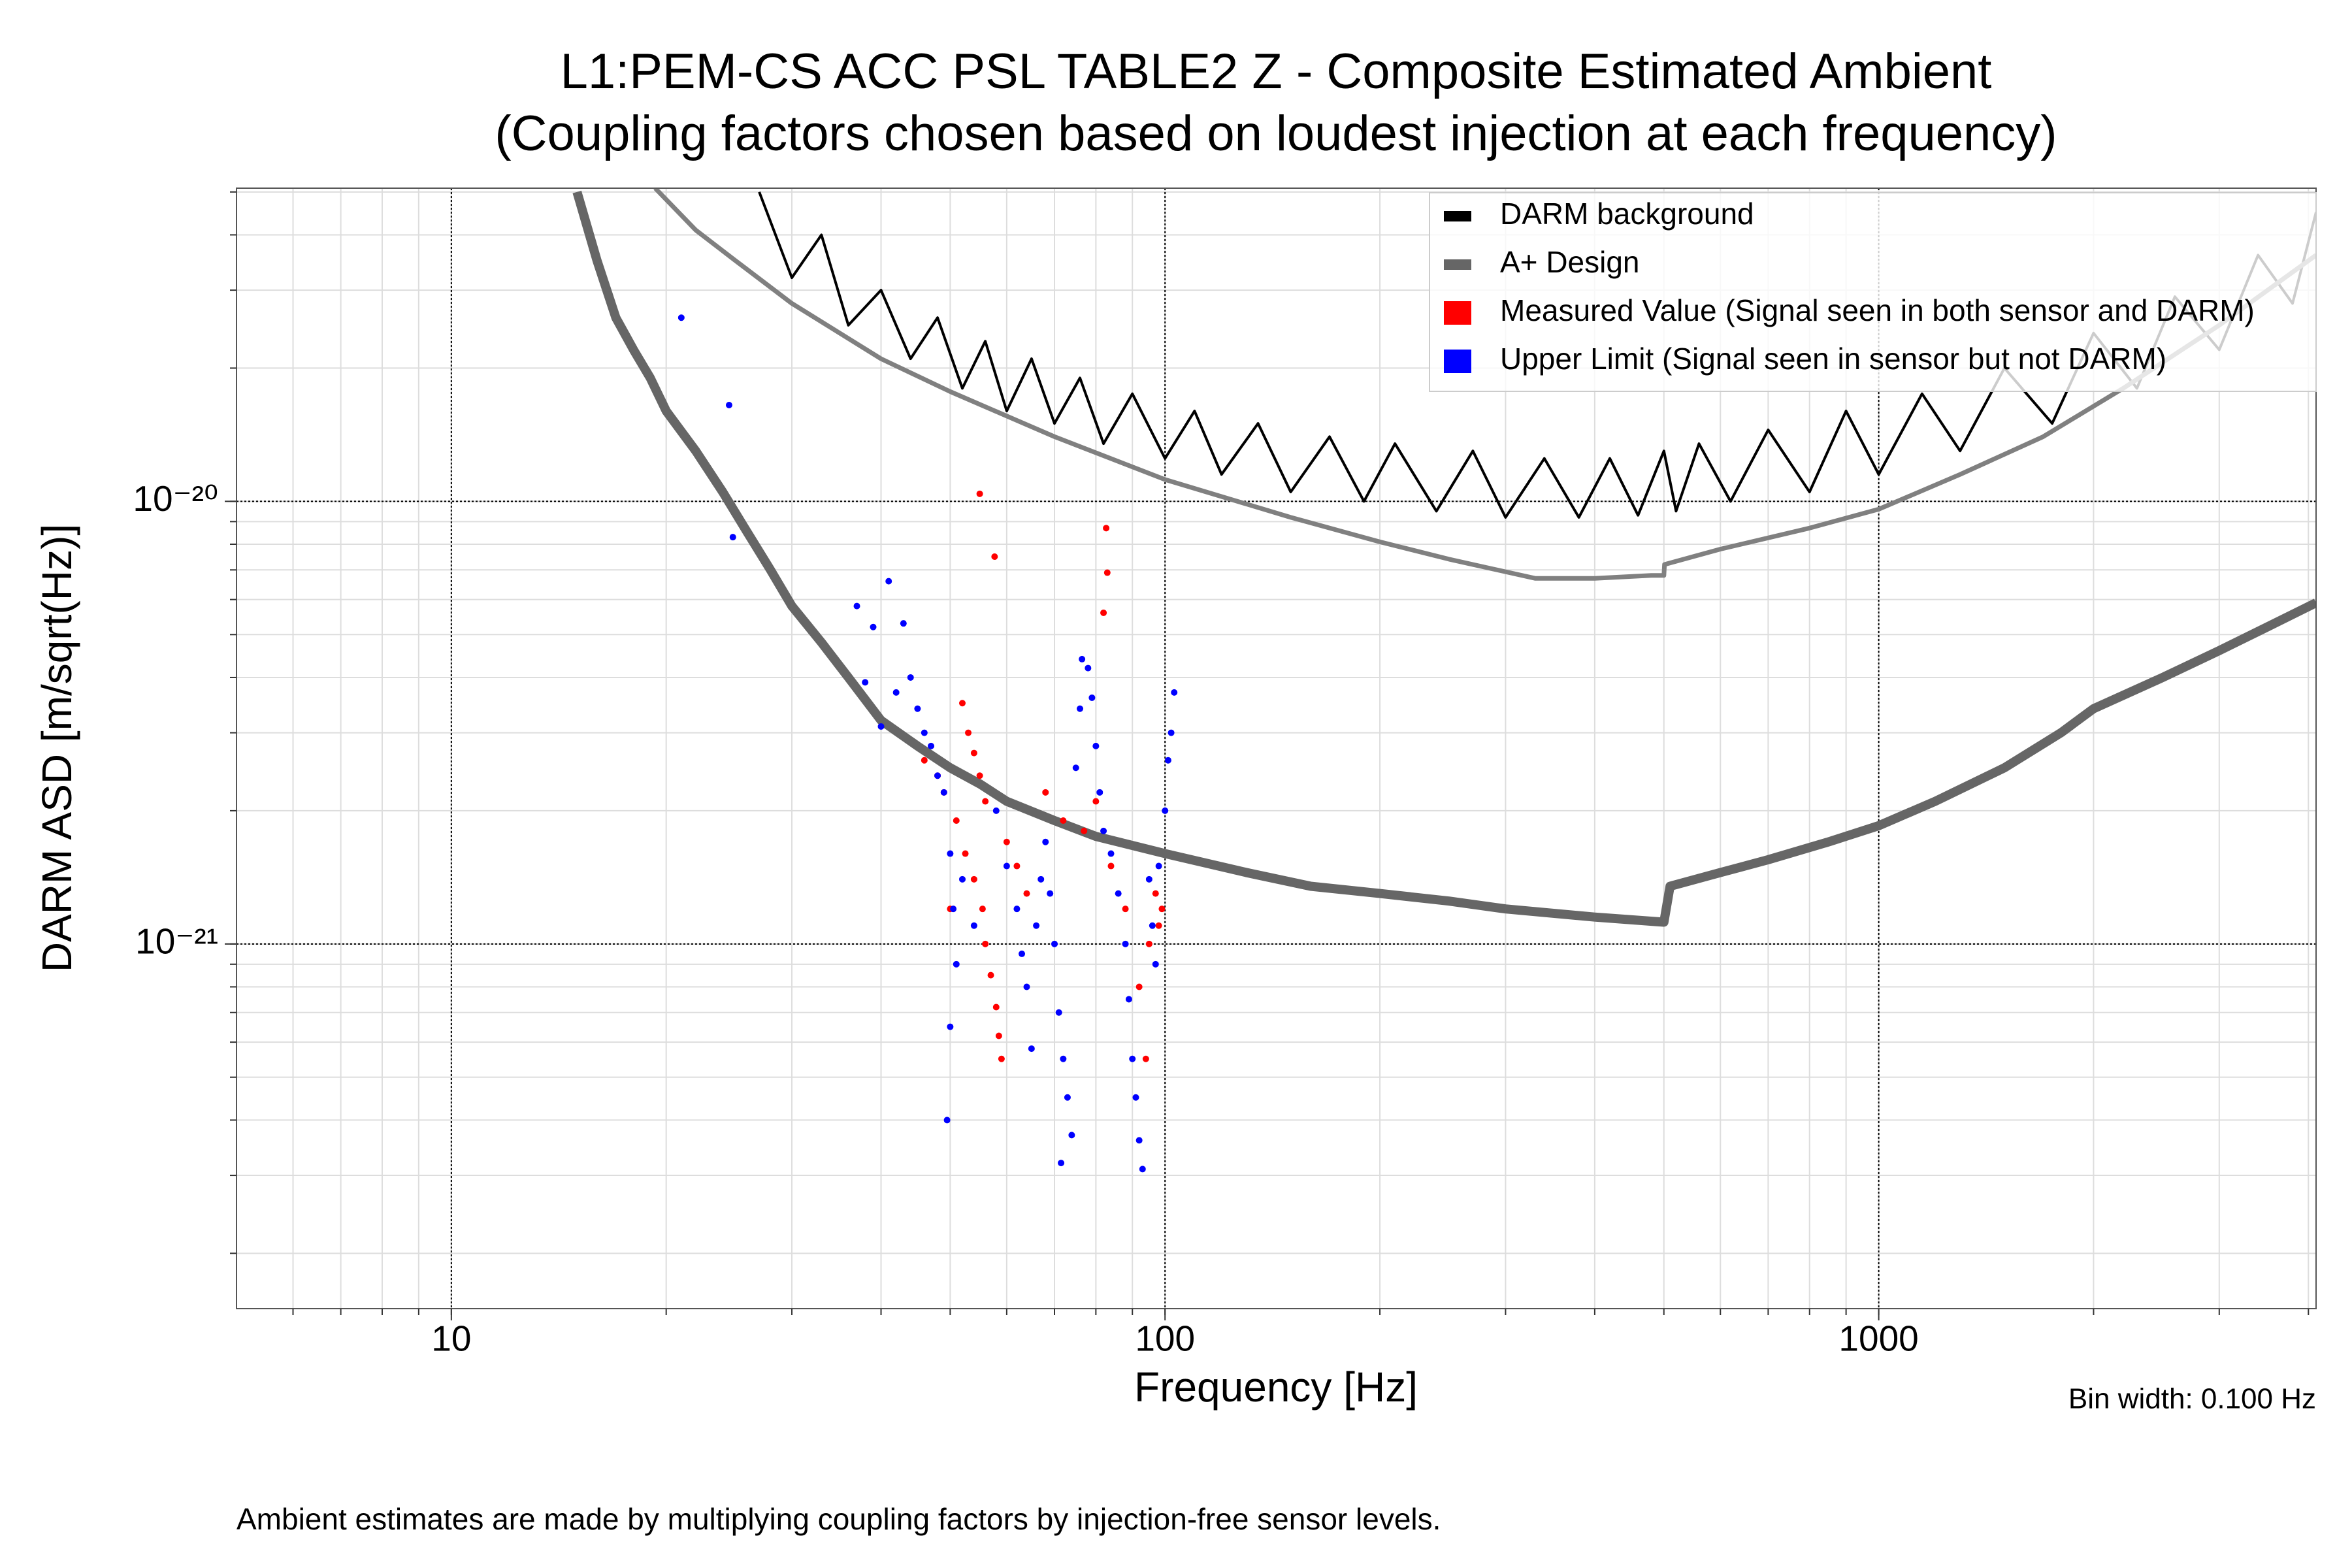 Image resolution: width=2352 pixels, height=1568 pixels. Describe the element at coordinates (1627, 214) in the screenshot. I see `legend-label: DARM background` at that location.